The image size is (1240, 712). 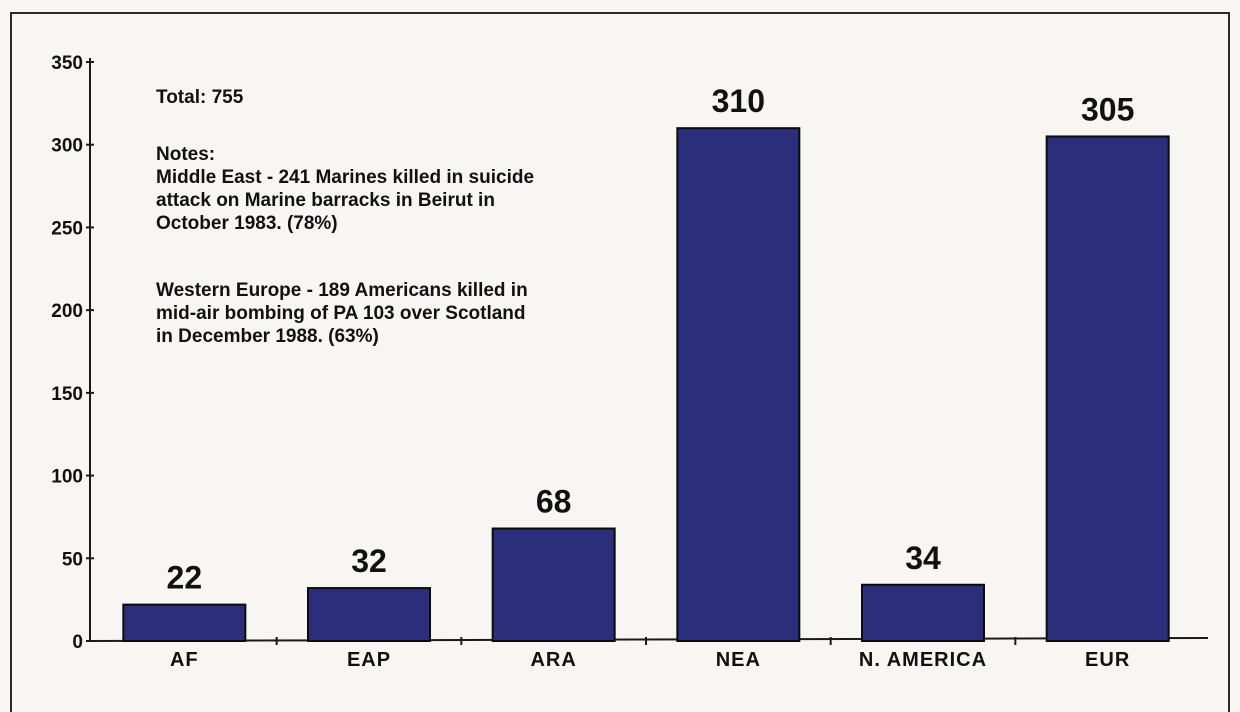 I want to click on y-tick-label: 150, so click(x=67, y=394).